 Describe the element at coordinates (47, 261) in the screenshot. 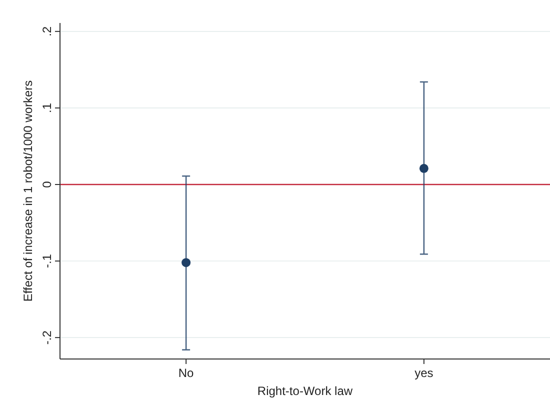

I see `y-tick-label: -.1` at that location.